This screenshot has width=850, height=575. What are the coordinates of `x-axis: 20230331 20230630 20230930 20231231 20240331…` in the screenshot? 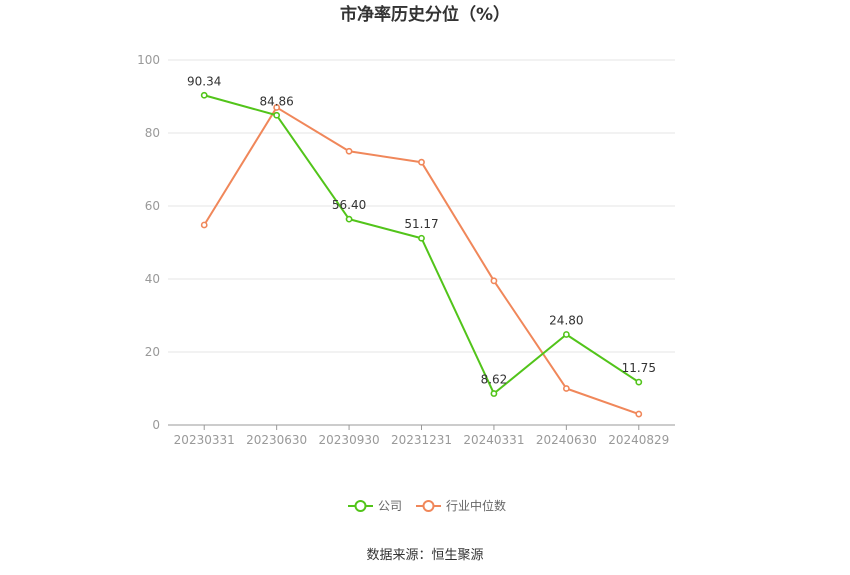 It's located at (421, 435).